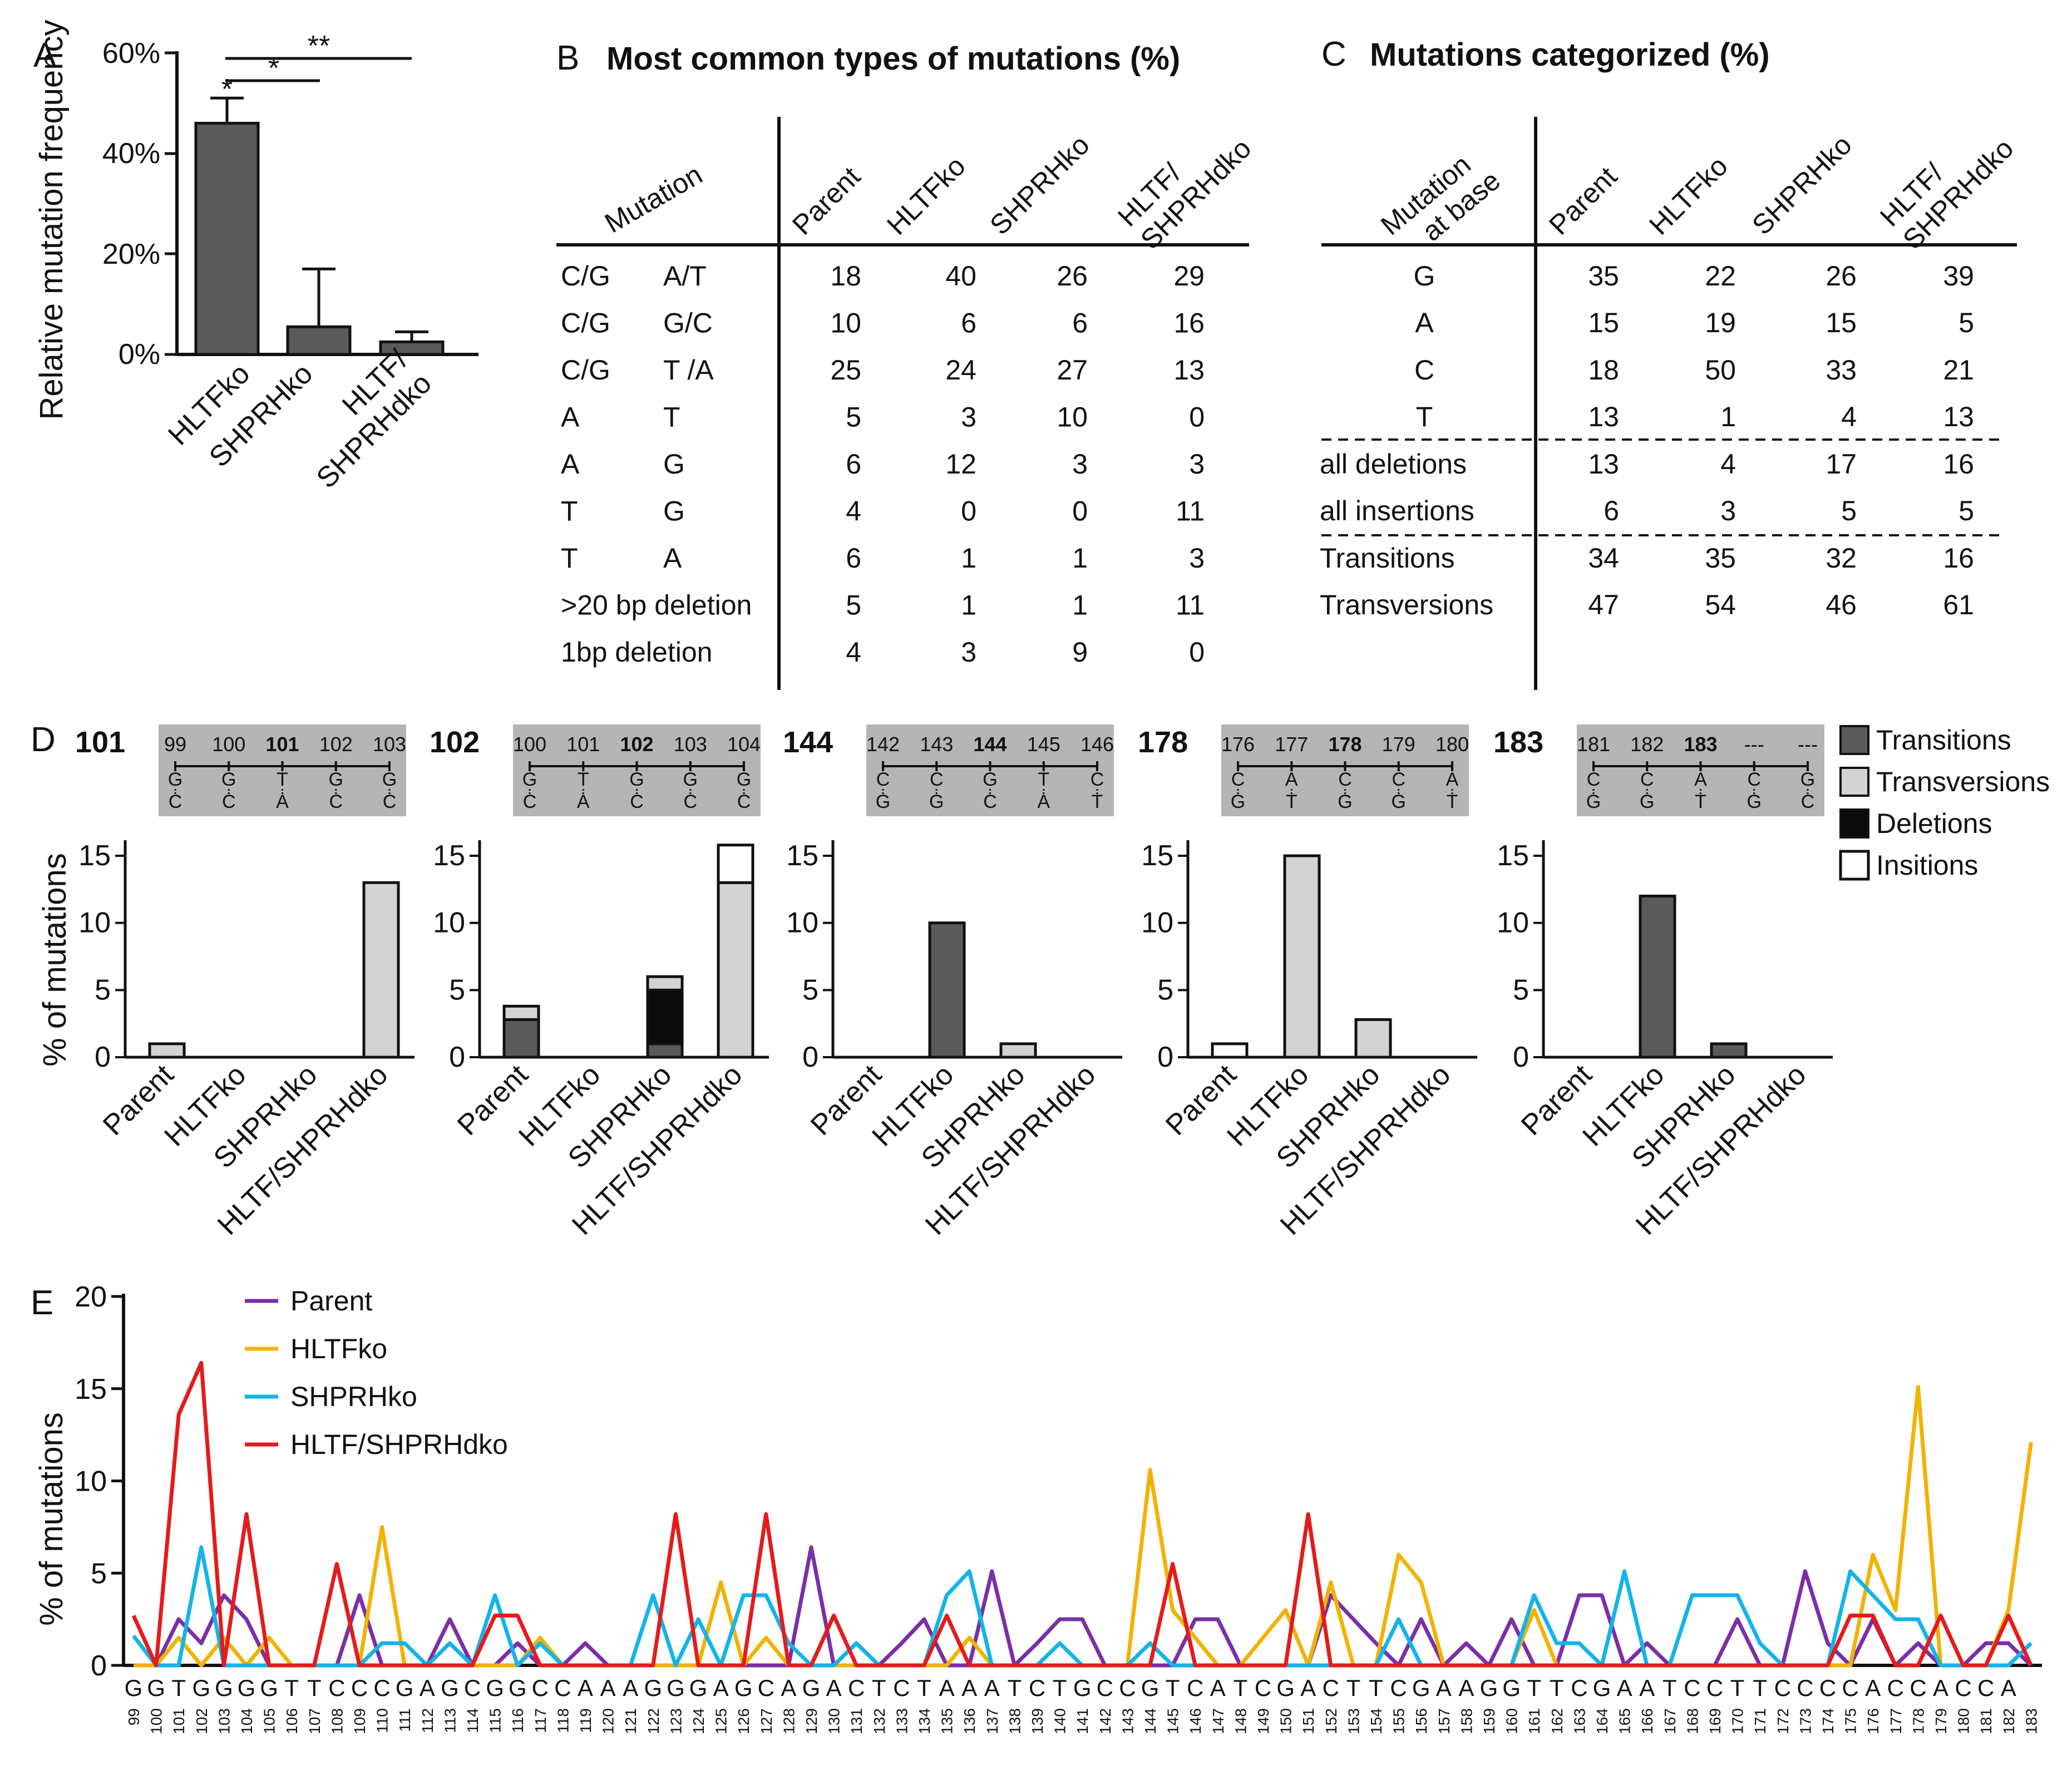  What do you see at coordinates (1602, 1721) in the screenshot?
I see `position-number: 164` at bounding box center [1602, 1721].